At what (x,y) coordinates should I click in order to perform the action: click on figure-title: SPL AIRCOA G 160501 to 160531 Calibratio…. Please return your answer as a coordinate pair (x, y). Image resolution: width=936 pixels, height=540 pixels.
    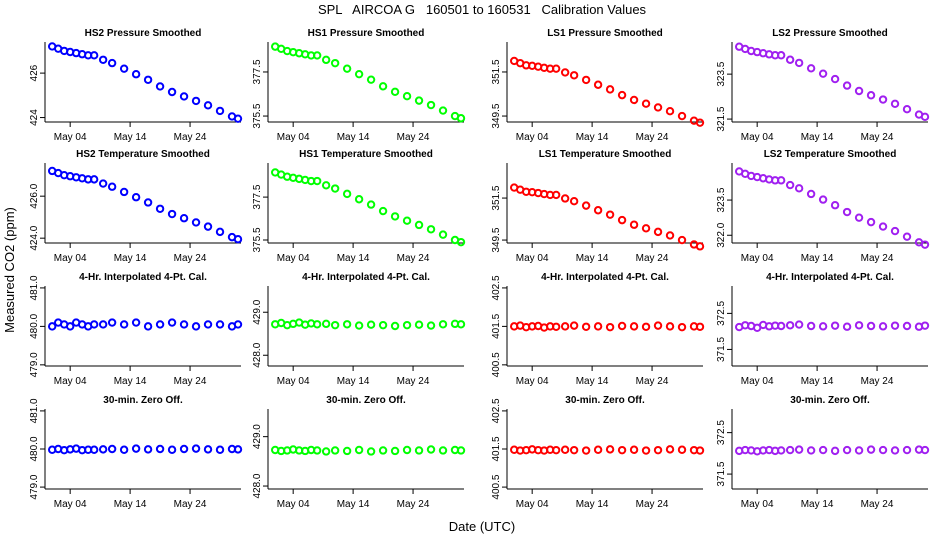
    Looking at the image, I should click on (482, 9).